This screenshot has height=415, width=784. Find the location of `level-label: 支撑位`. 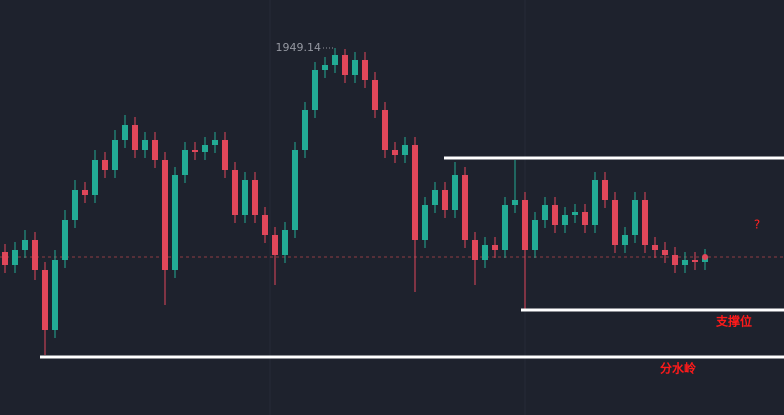

level-label: 支撑位 is located at coordinates (733, 321).